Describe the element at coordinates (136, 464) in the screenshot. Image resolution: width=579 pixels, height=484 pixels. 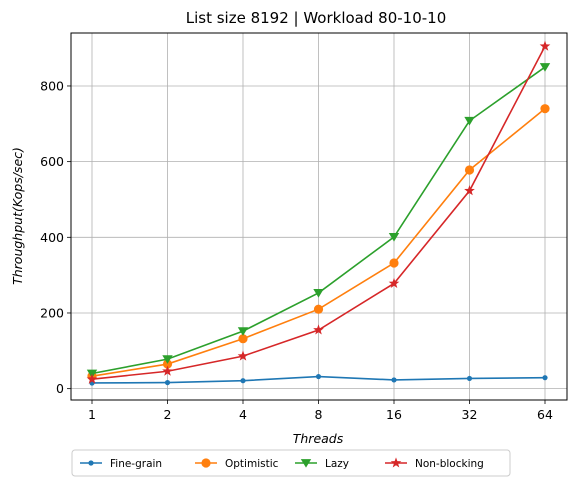
I see `legend-label: Fine-grain` at that location.